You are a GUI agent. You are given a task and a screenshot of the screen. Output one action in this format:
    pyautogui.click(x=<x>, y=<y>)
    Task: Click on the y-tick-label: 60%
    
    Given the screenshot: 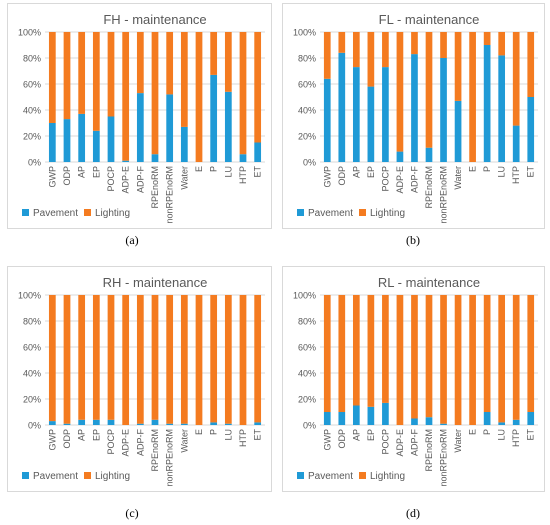 What is the action you would take?
    pyautogui.click(x=32, y=348)
    